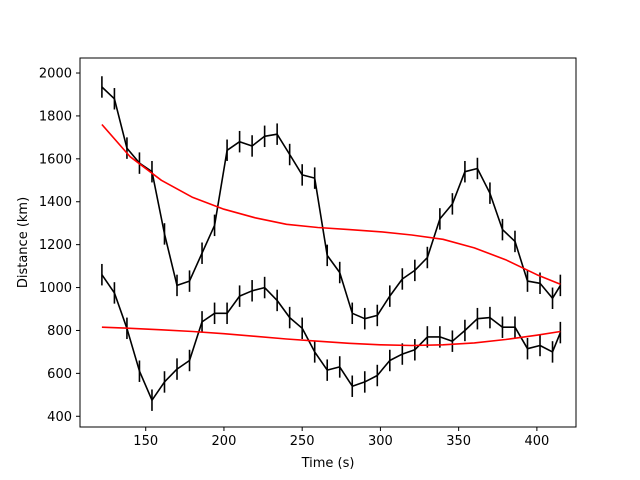 The image size is (640, 480). What do you see at coordinates (59, 417) in the screenshot?
I see `y-tick-label: 400` at bounding box center [59, 417].